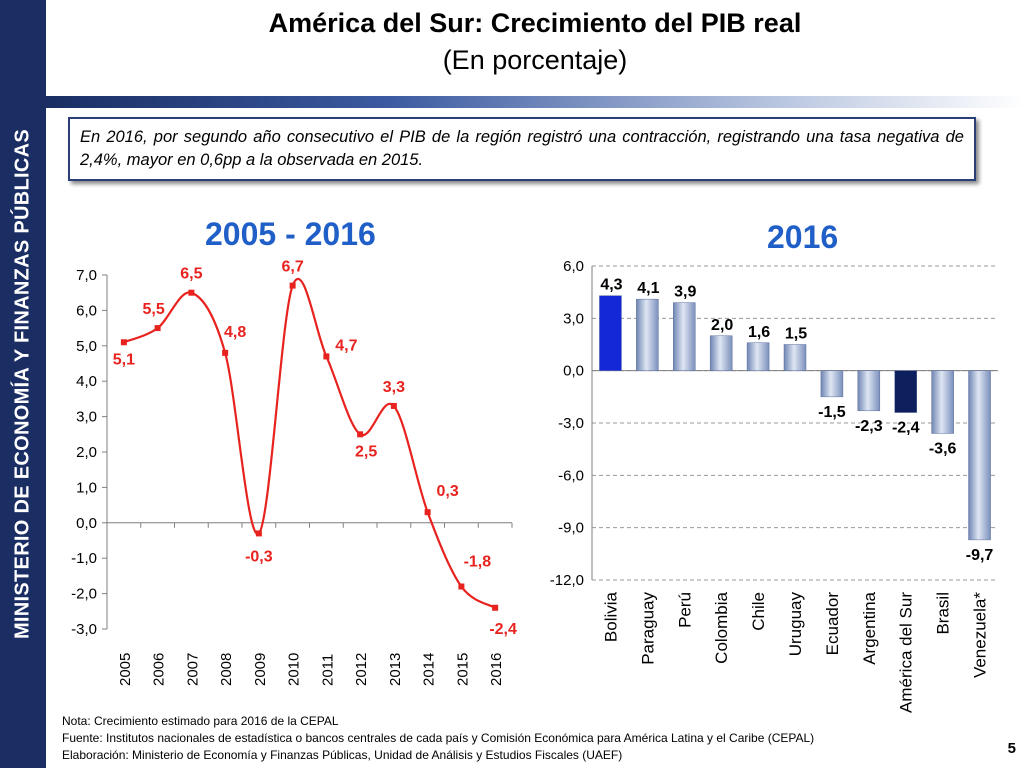  What do you see at coordinates (260, 669) in the screenshot?
I see `x-tick-label: 2009` at bounding box center [260, 669].